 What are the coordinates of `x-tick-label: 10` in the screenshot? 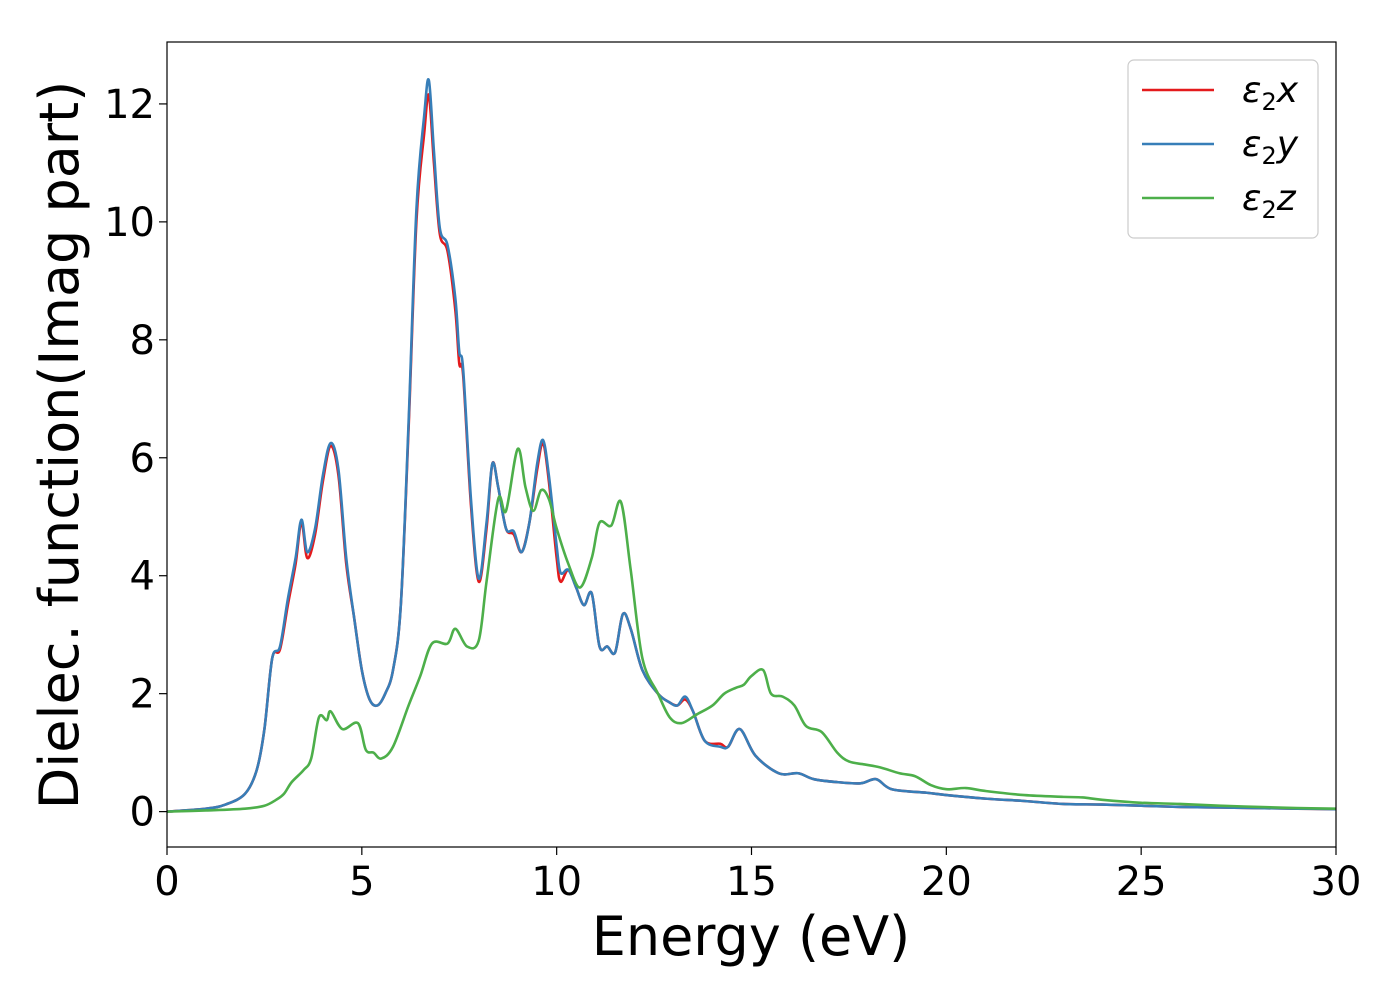 It's located at (556, 882).